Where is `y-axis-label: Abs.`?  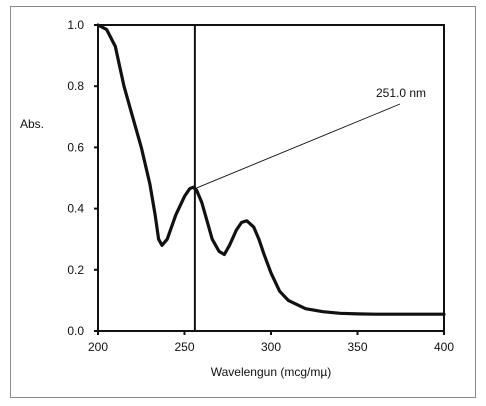 y-axis-label: Abs. is located at coordinates (32, 124).